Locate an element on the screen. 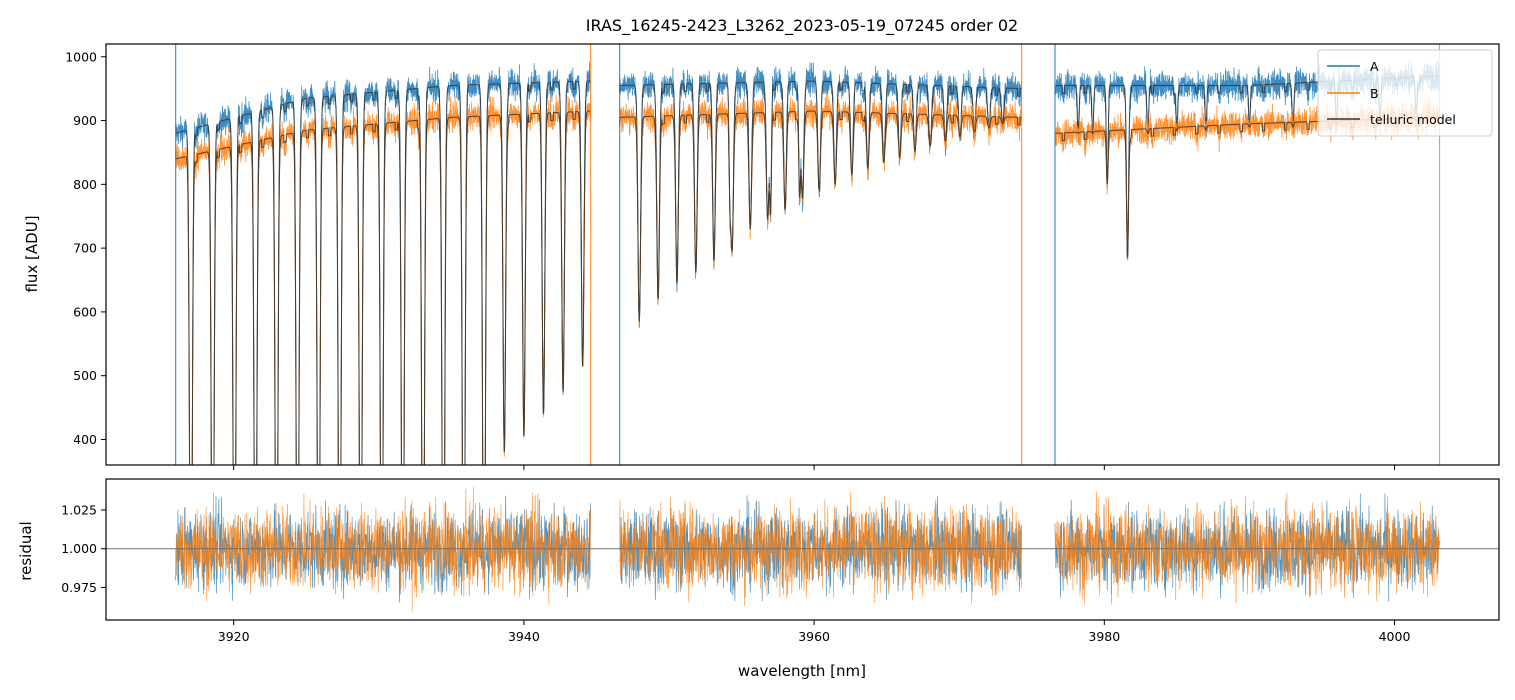 This screenshot has height=700, width=1515. y-tick-label: 1.025 is located at coordinates (79, 509).